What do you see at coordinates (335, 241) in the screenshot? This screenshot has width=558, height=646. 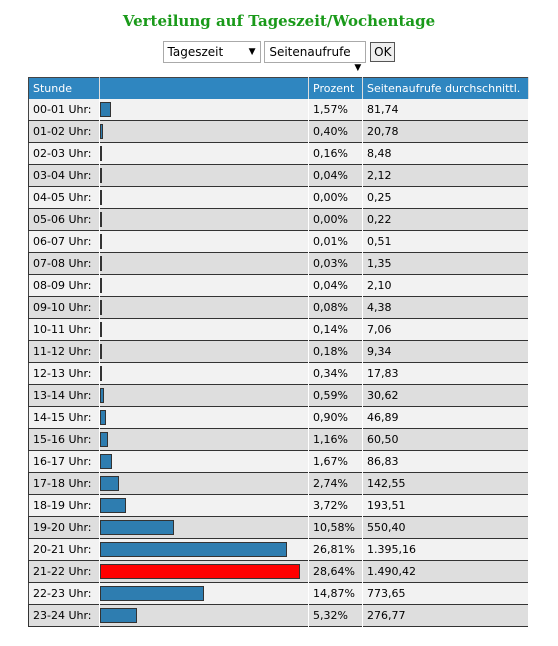 I see `percent: 0,01%` at bounding box center [335, 241].